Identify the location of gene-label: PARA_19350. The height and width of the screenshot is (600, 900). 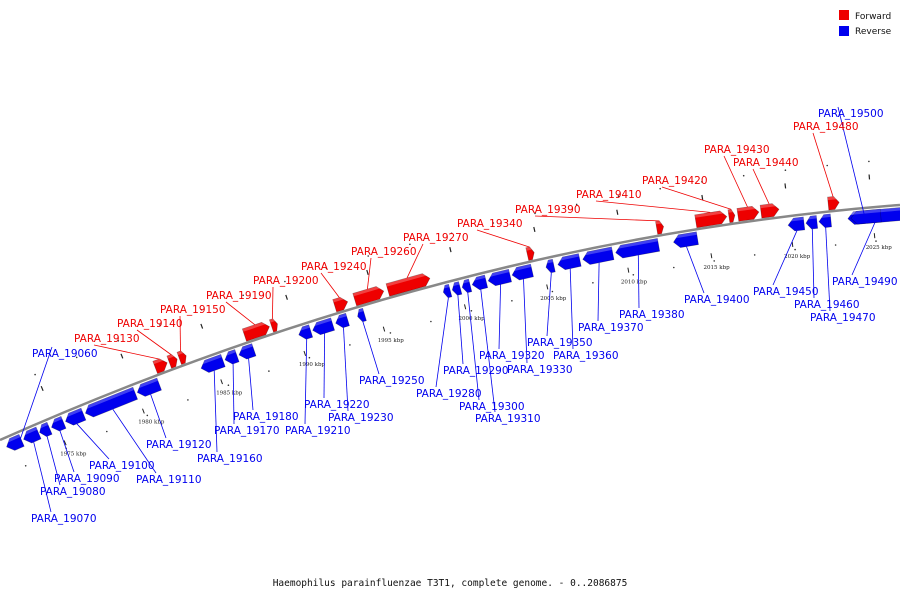
(560, 343).